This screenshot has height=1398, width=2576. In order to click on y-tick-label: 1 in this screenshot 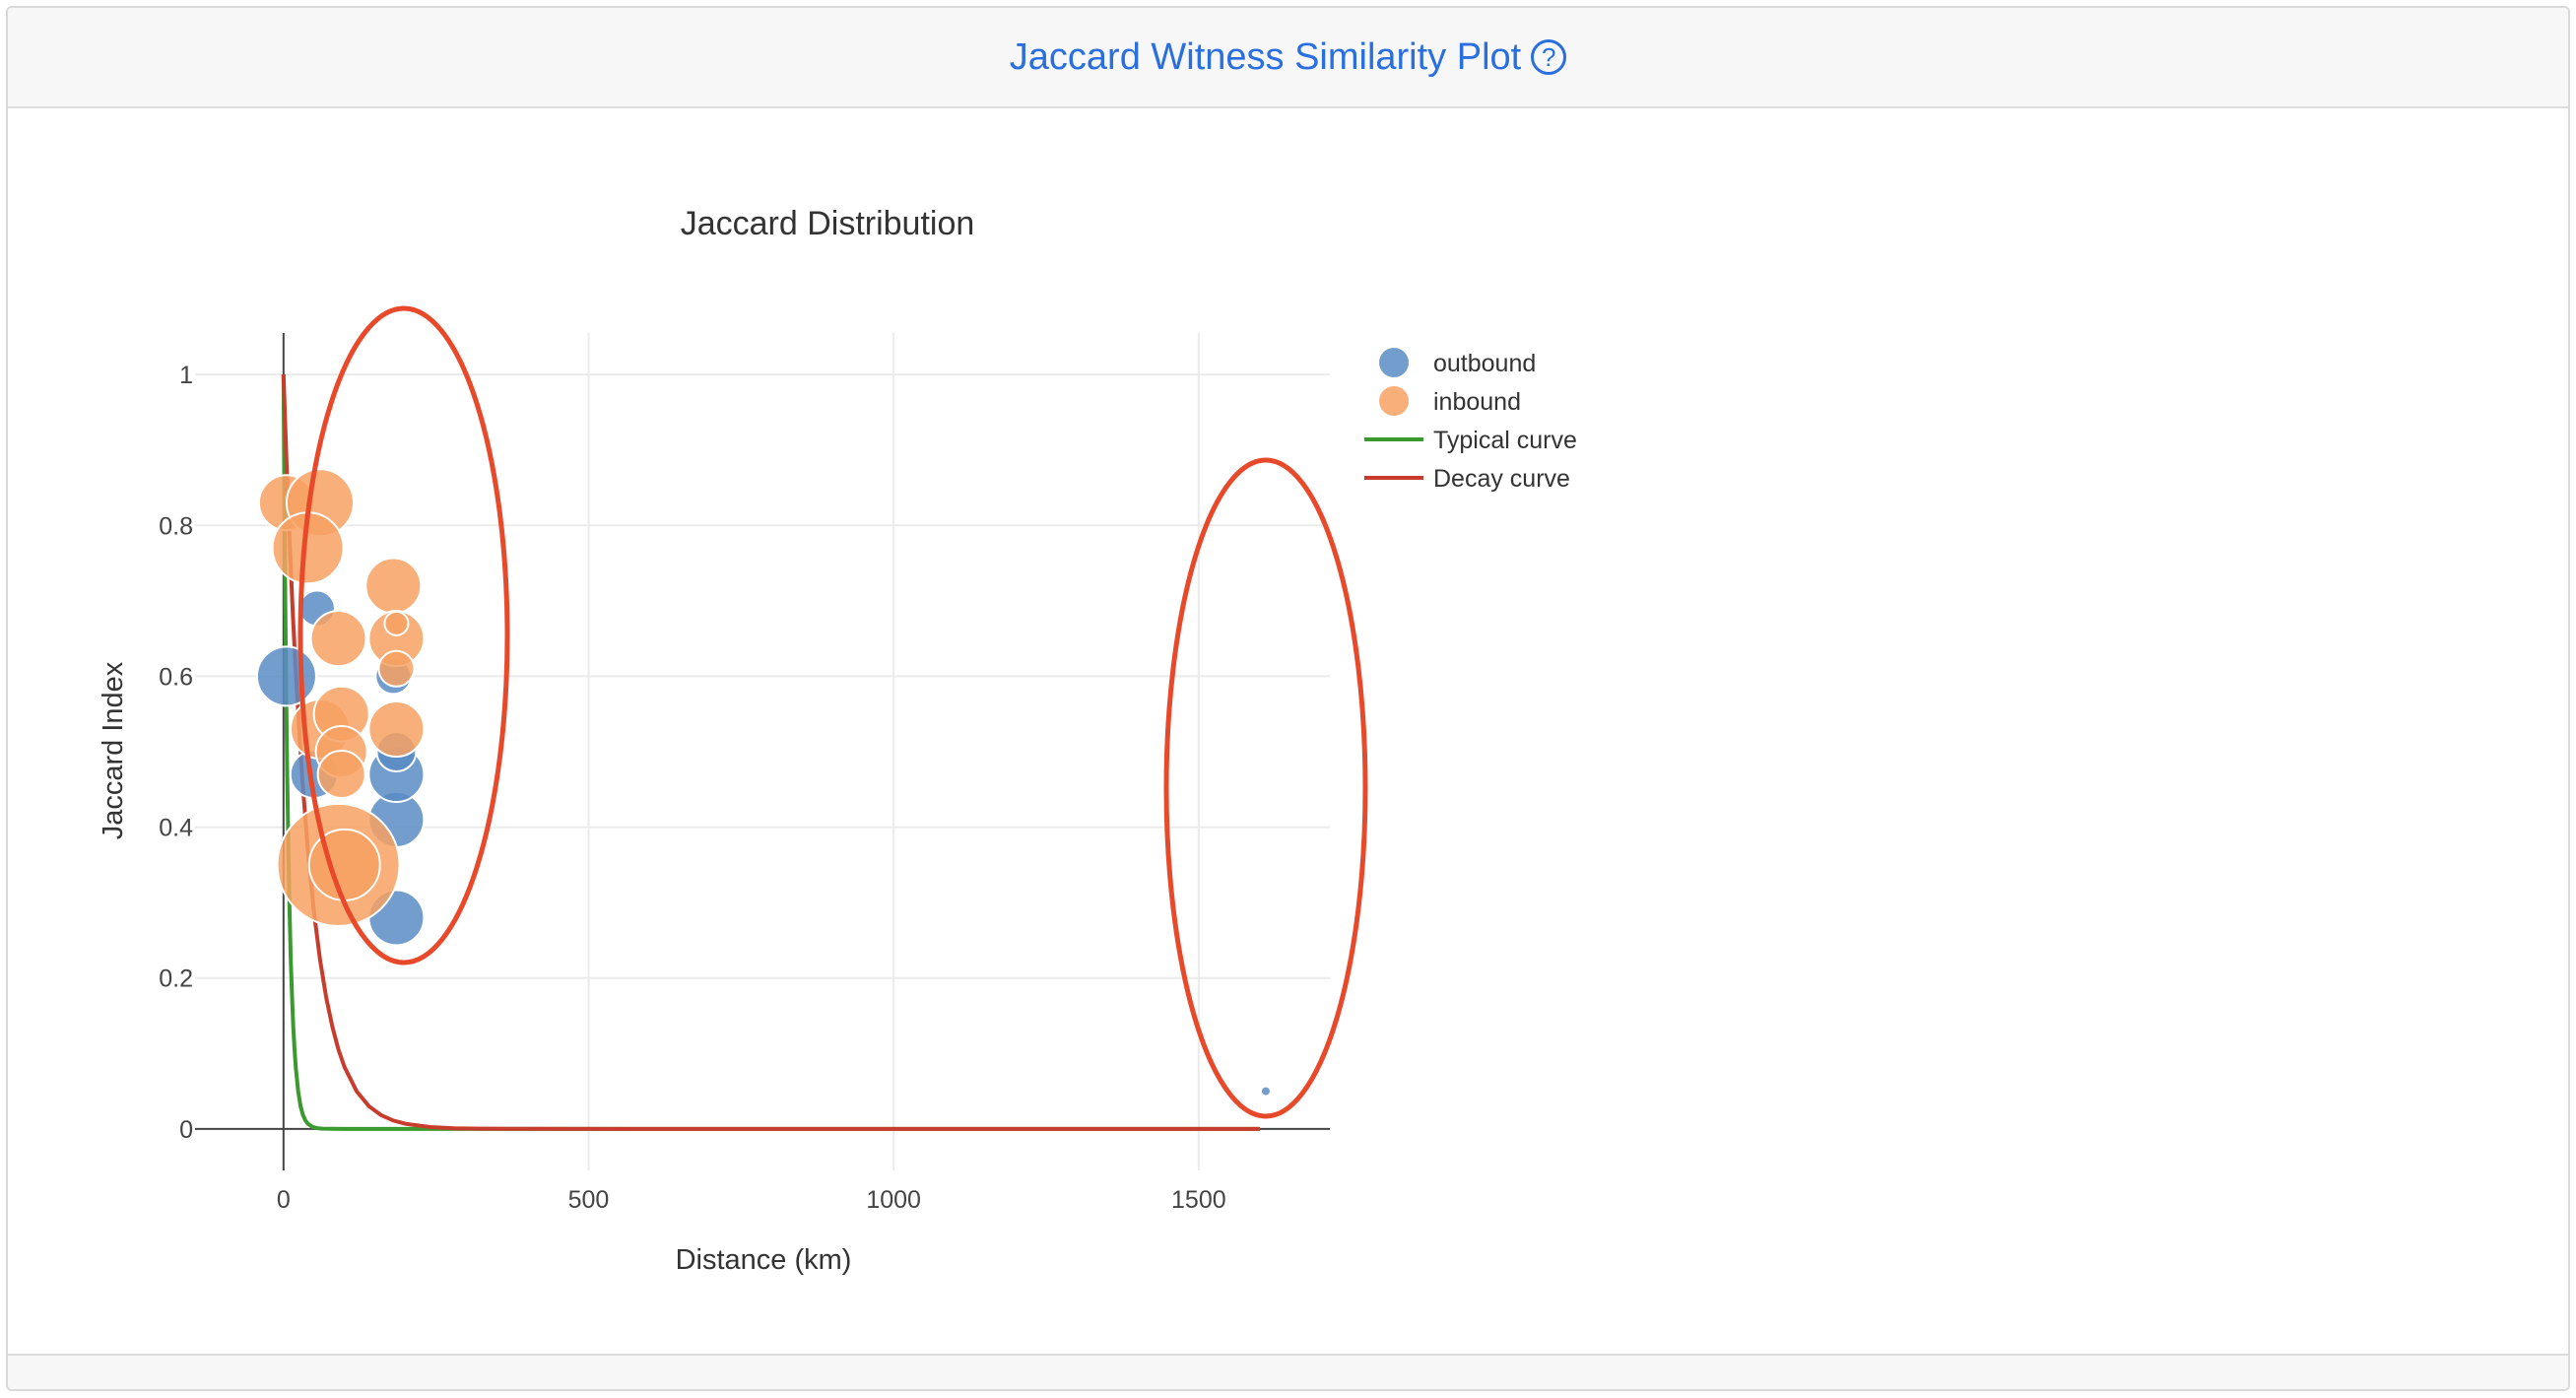, I will do `click(186, 376)`.